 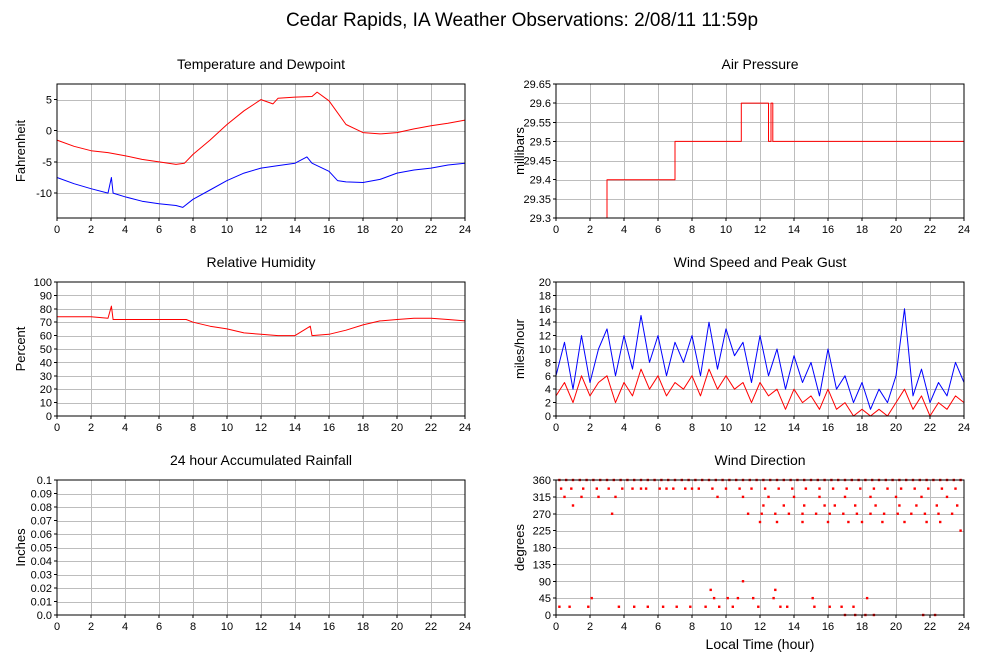 What do you see at coordinates (41, 508) in the screenshot?
I see `y-tick-label: 0.08` at bounding box center [41, 508].